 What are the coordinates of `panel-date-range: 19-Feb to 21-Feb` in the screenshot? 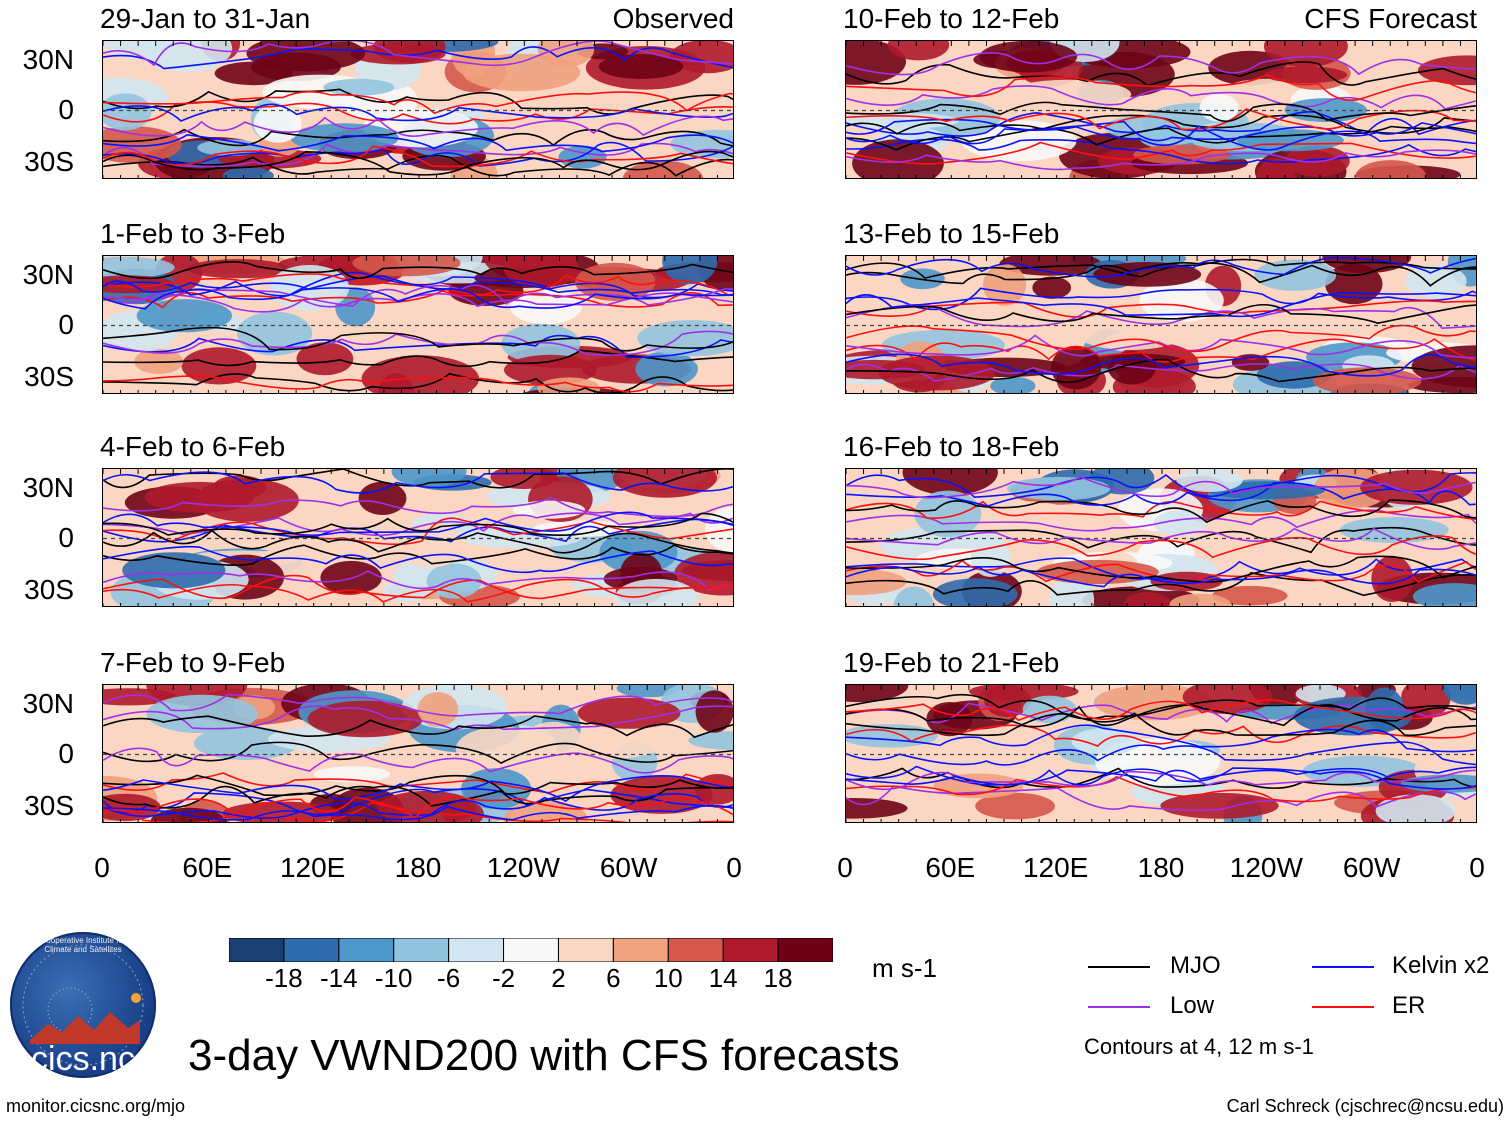 It's located at (951, 662).